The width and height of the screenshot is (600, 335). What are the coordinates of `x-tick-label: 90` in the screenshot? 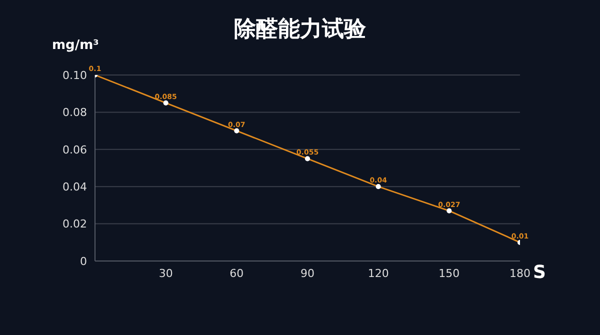 It's located at (307, 273).